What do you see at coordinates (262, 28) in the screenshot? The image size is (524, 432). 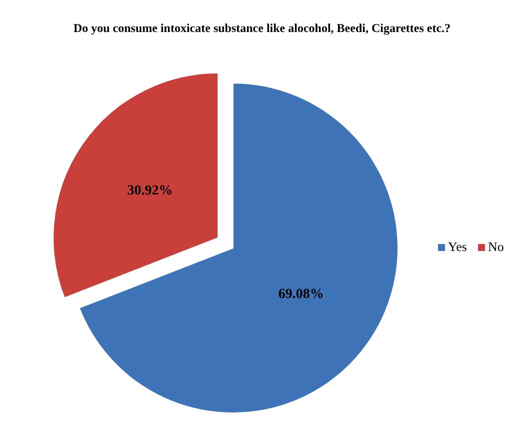 I see `chart-title: Do you consume intoxicate substance like alocohol, Beedi, Cigarettes etc.?` at bounding box center [262, 28].